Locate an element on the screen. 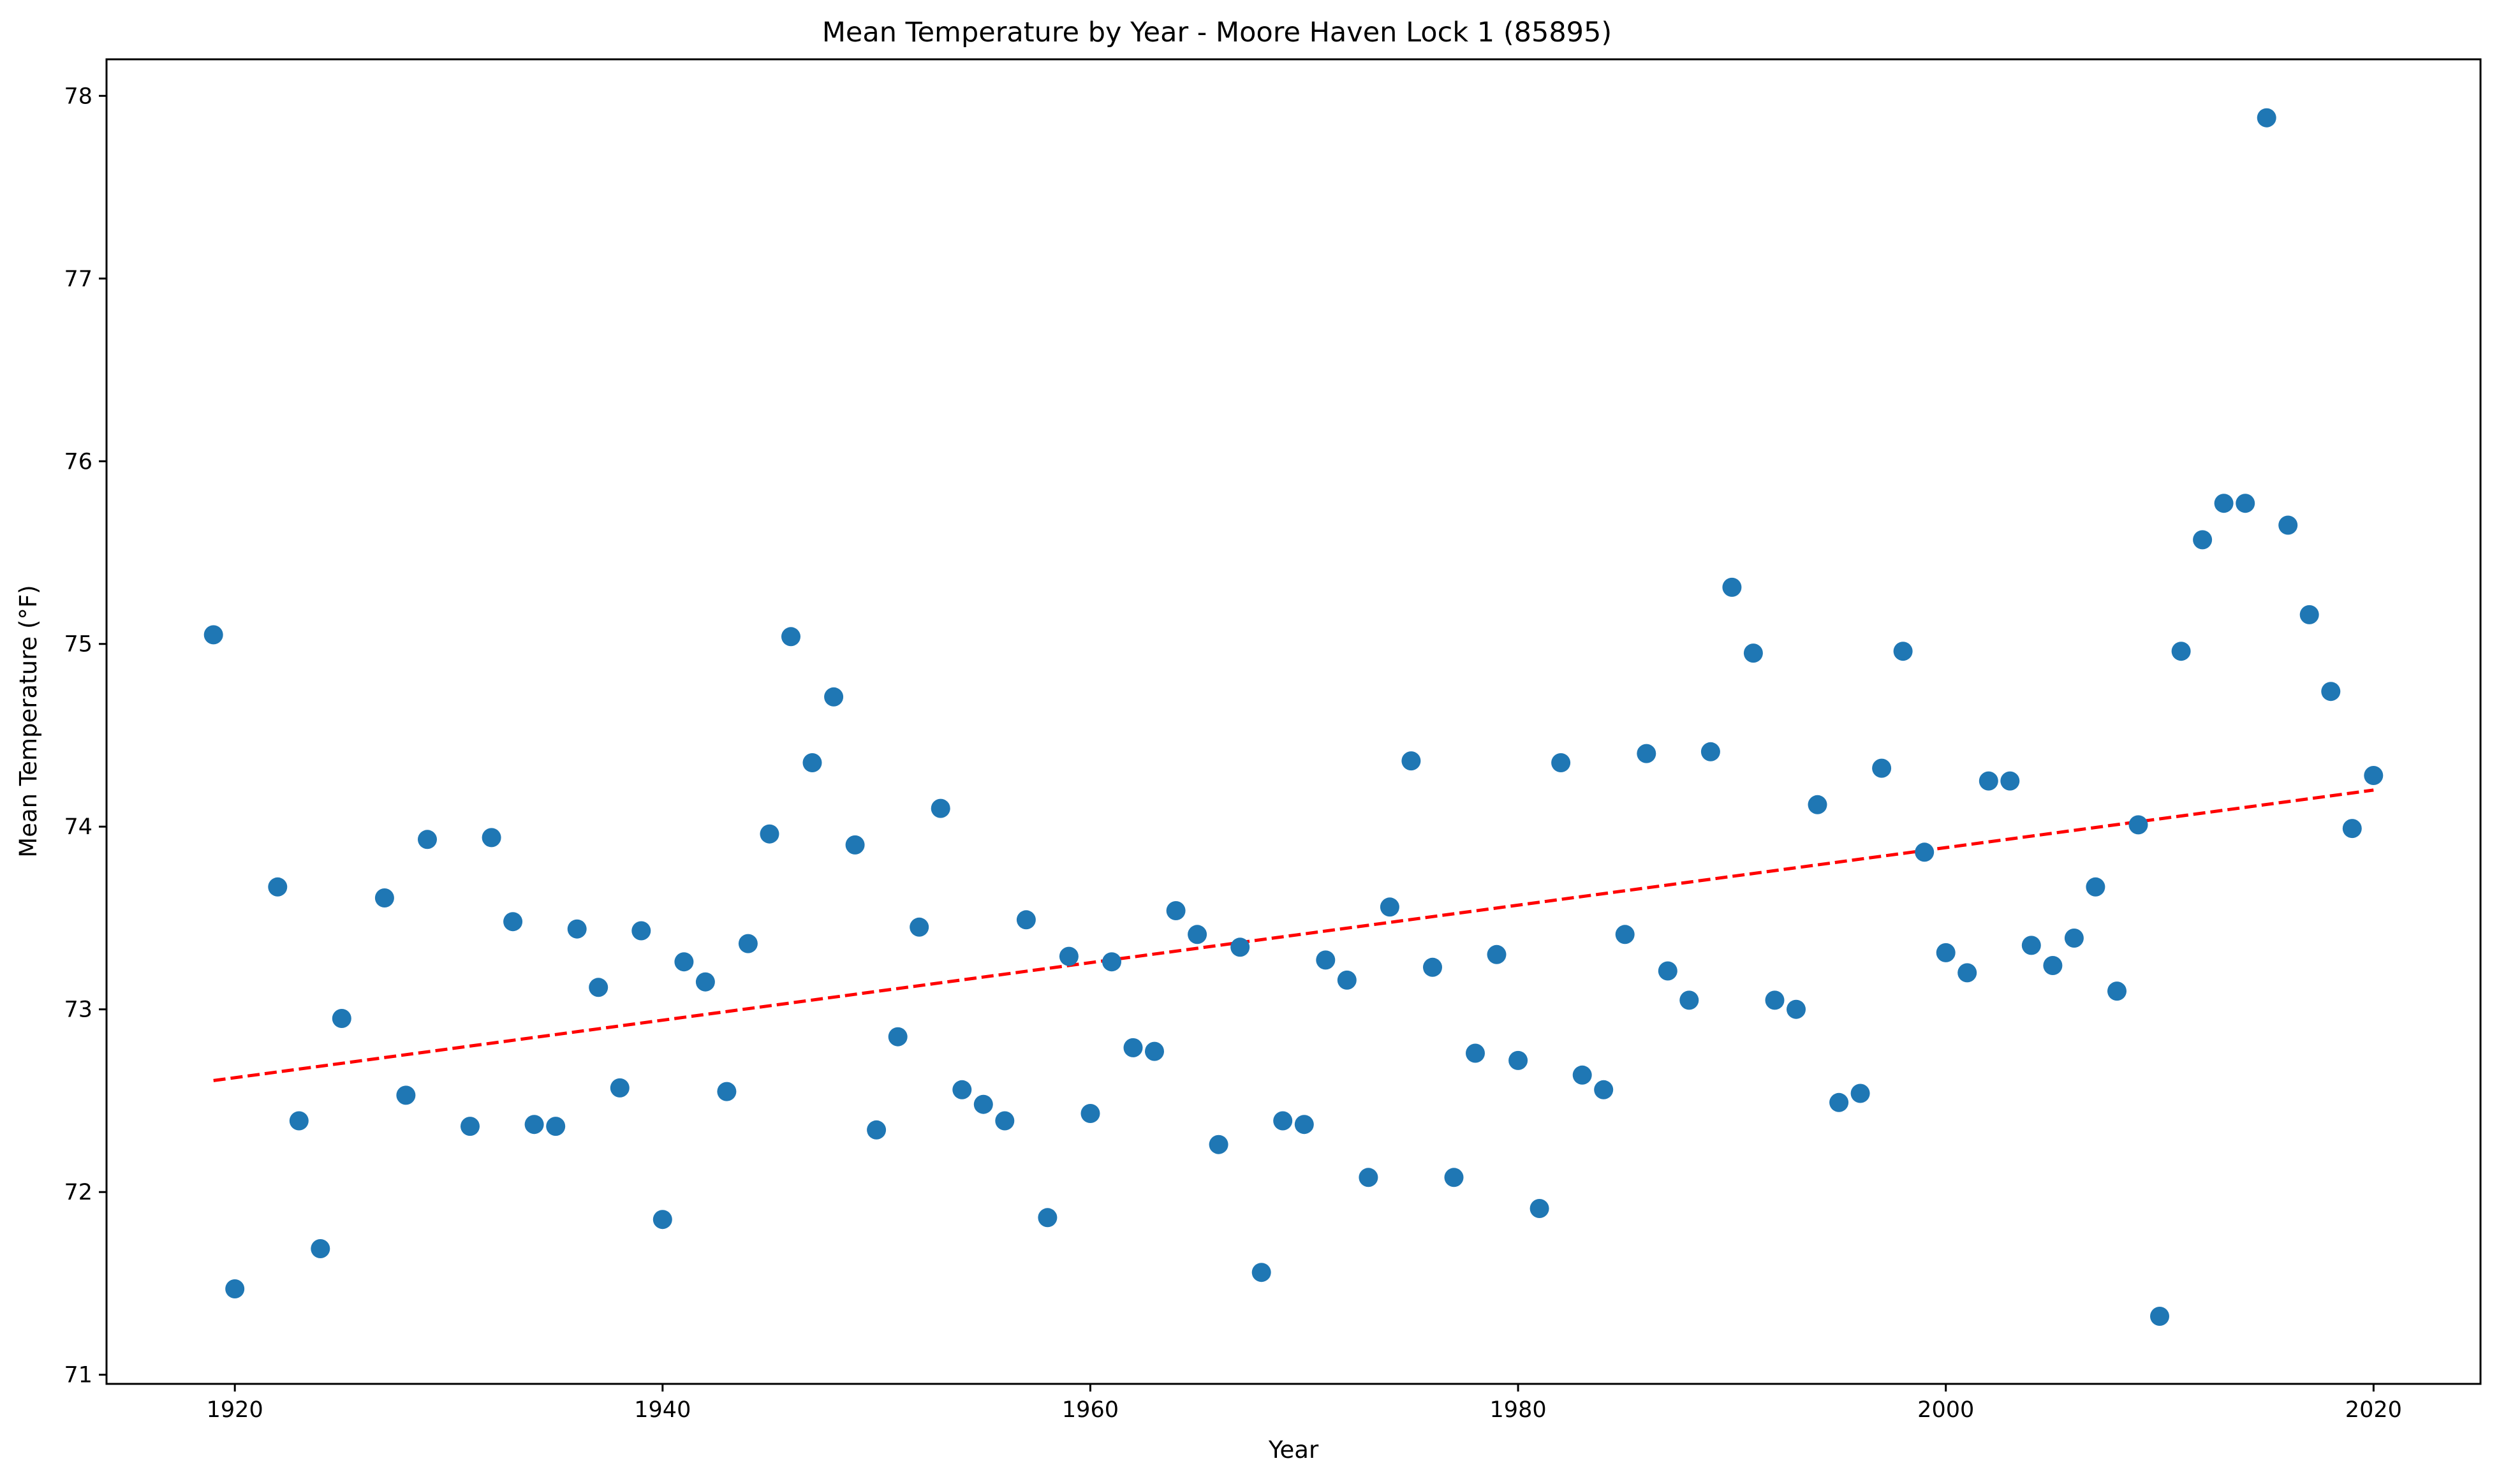 Image resolution: width=2499 pixels, height=1484 pixels. x-axis-ticks: 1920 1940 1960 1980 2000 2020 is located at coordinates (1305, 1403).